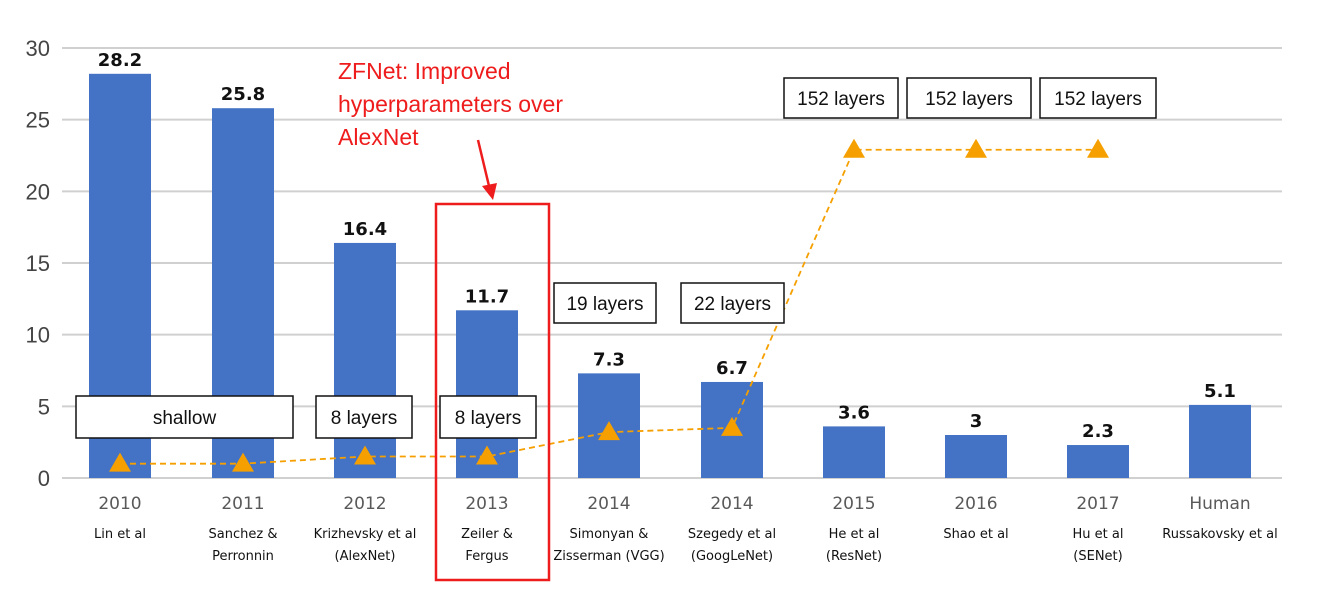  Describe the element at coordinates (489, 191) in the screenshot. I see `annotation-arrowhead` at that location.